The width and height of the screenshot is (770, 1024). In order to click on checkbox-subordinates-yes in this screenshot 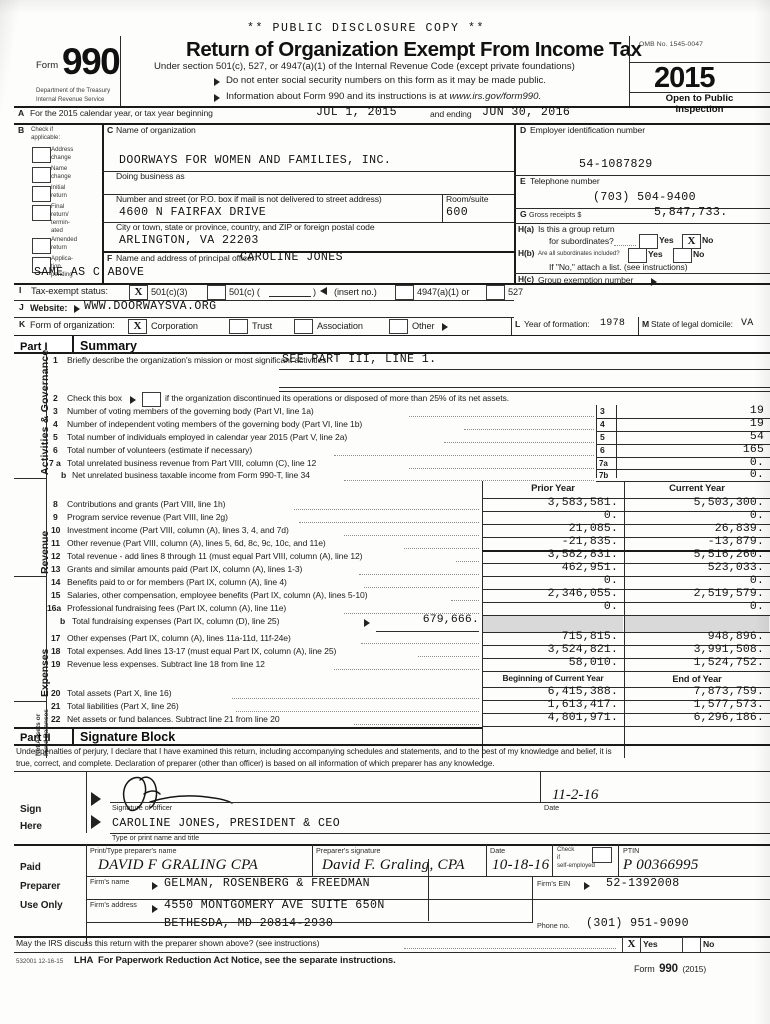, I will do `click(637, 255)`.